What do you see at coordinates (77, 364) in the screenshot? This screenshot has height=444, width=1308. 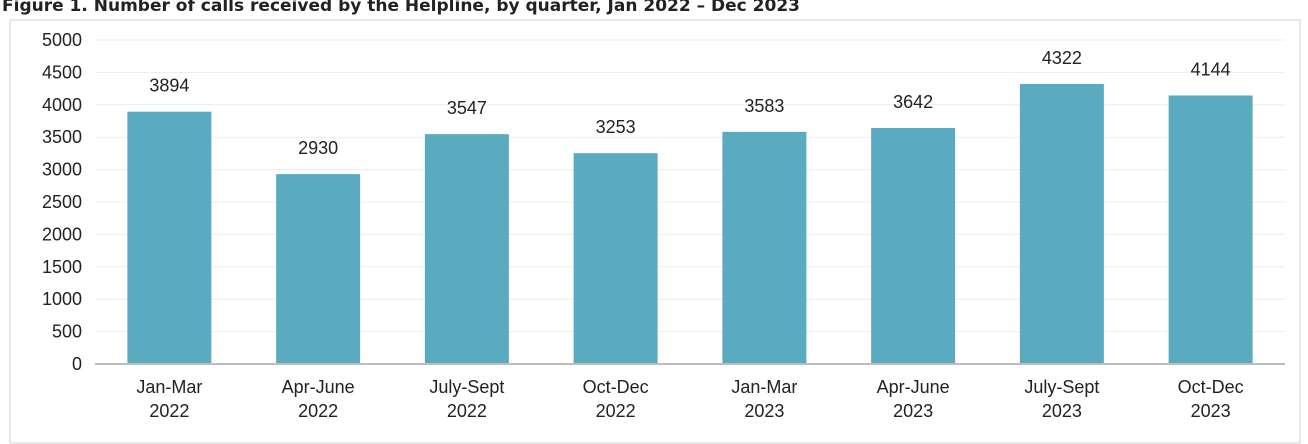 I see `y-tick-label: 0` at bounding box center [77, 364].